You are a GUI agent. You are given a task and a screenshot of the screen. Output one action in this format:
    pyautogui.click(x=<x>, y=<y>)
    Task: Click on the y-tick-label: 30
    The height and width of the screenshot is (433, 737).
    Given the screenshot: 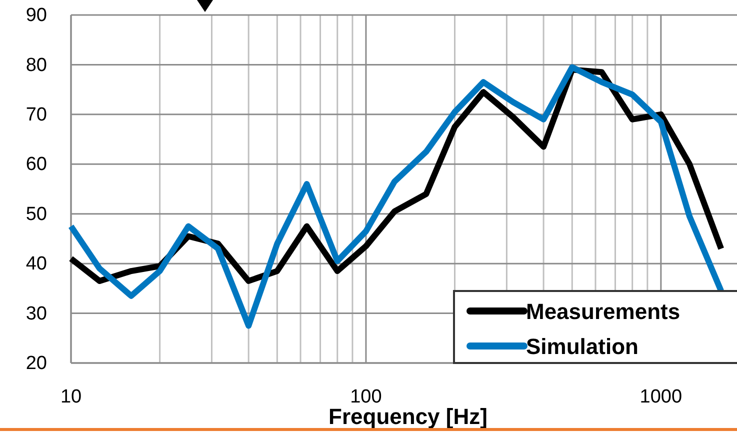 What is the action you would take?
    pyautogui.click(x=36, y=313)
    